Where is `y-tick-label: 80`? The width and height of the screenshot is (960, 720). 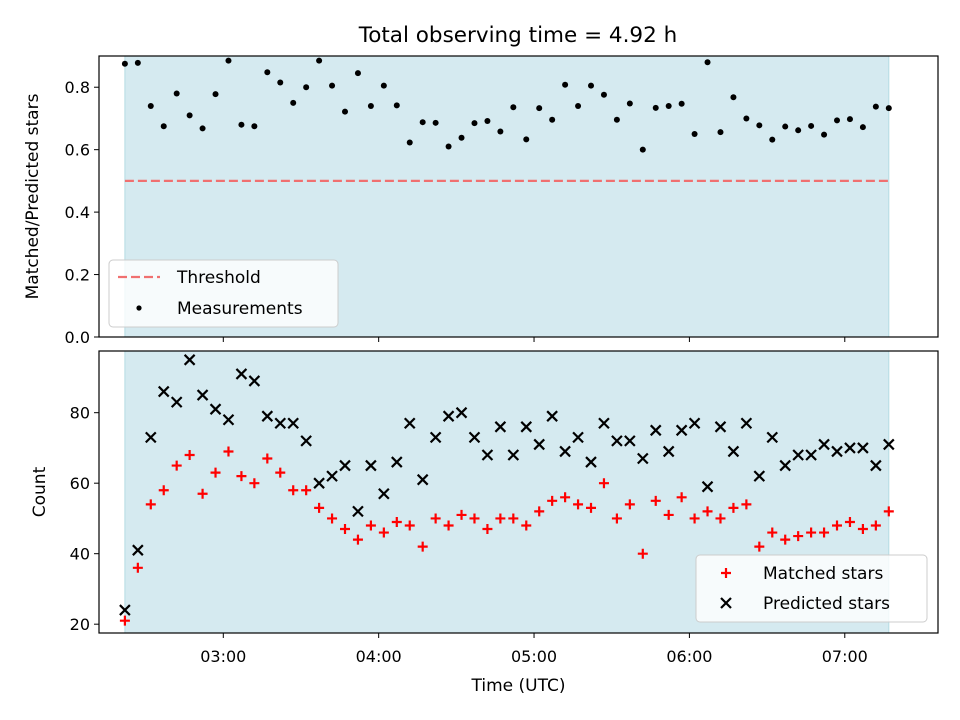
y-tick-label: 80 is located at coordinates (80, 413).